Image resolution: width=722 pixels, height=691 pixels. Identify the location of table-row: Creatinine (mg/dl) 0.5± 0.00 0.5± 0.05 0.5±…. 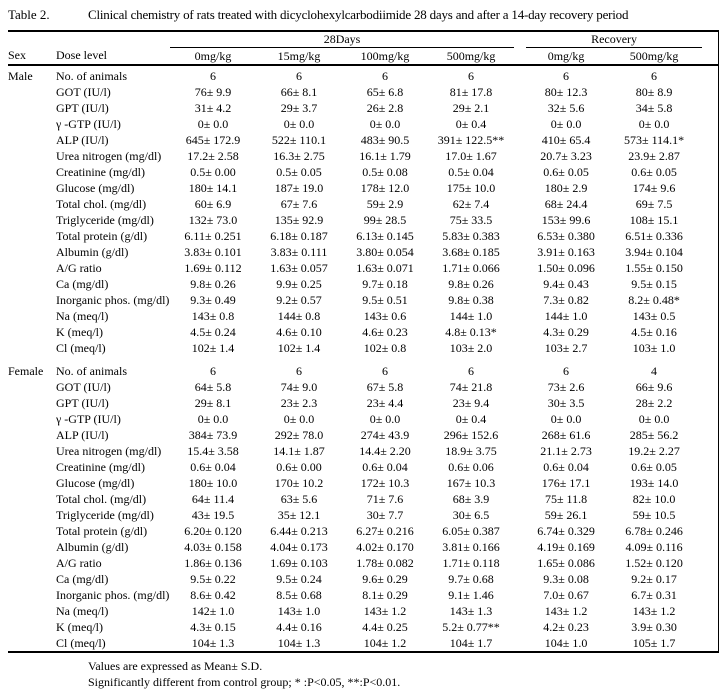
(363, 172).